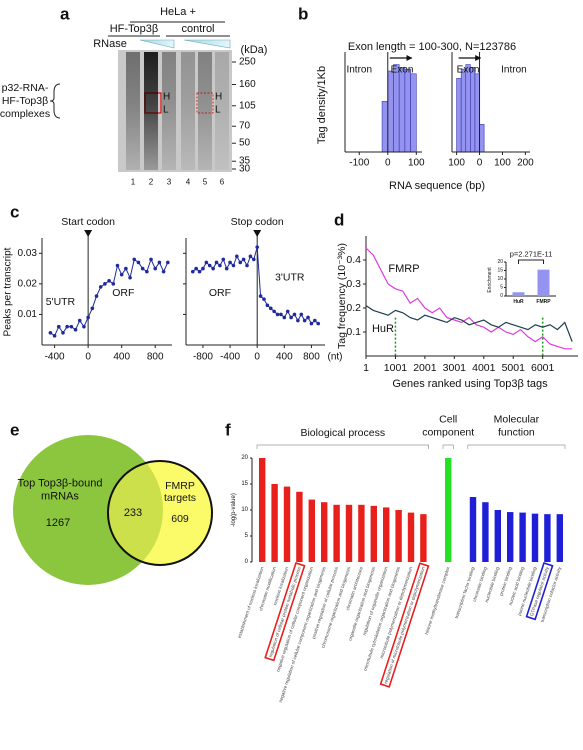  I want to click on annotation: p=2.271E-11, so click(531, 254).